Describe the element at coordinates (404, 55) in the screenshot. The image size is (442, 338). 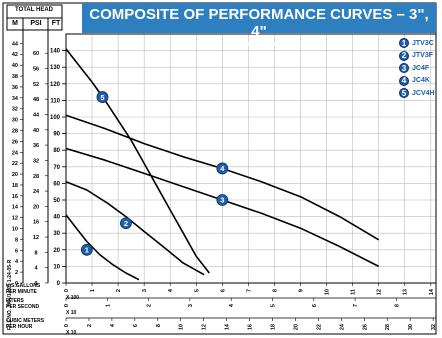
I see `marker-2-icon: 2` at that location.